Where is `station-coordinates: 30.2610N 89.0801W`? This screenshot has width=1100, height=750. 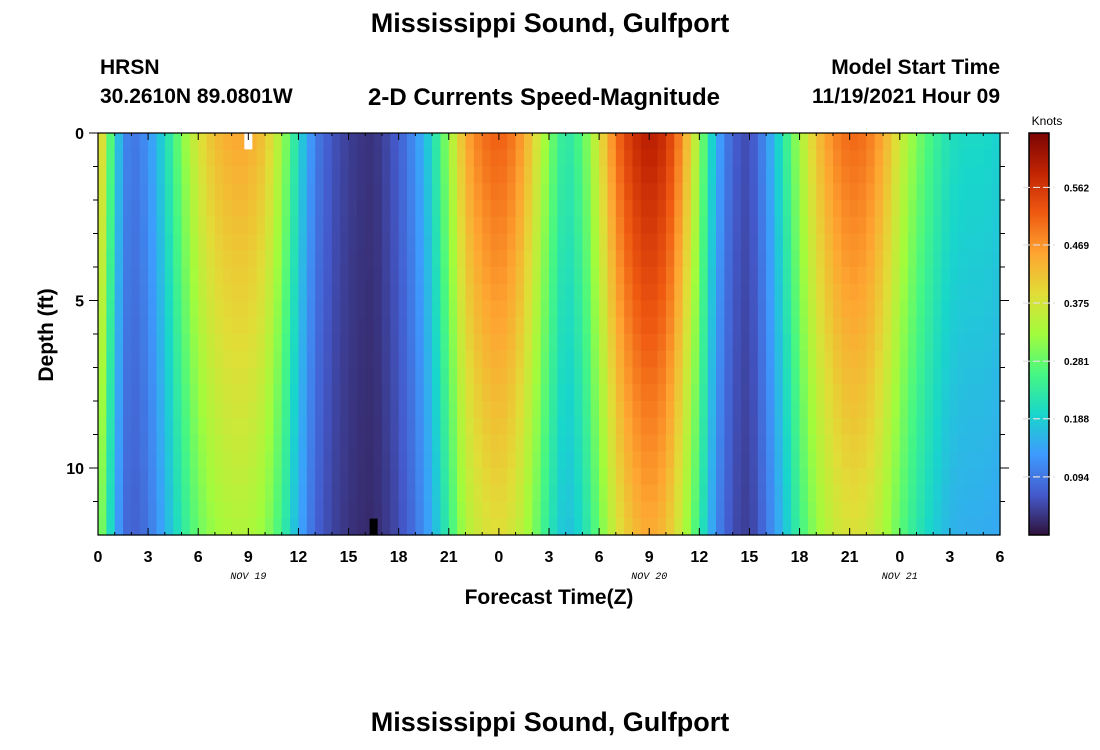 station-coordinates: 30.2610N 89.0801W is located at coordinates (196, 96).